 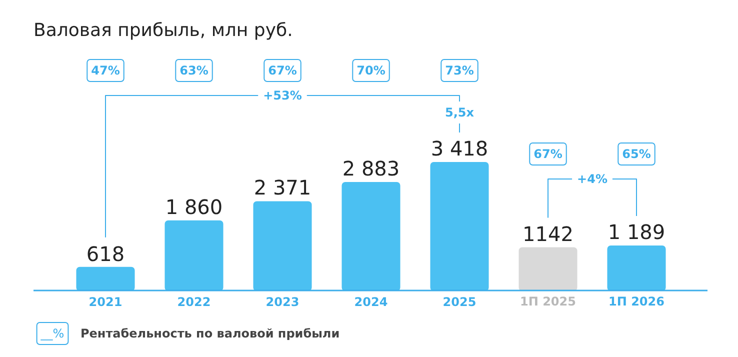 I want to click on x-tick-label: 1П 2025, so click(x=548, y=301).